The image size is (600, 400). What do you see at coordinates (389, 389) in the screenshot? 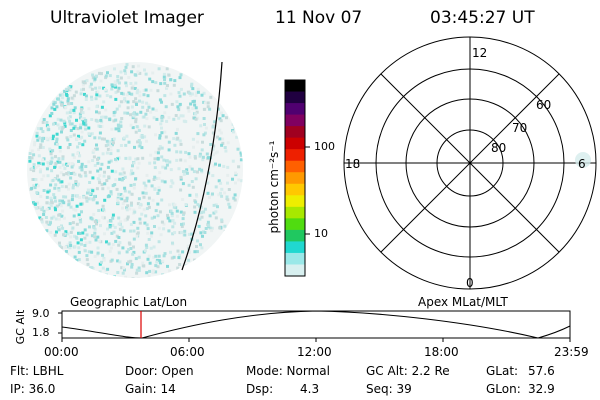
I see `status-seq: Seq: 39` at bounding box center [389, 389].